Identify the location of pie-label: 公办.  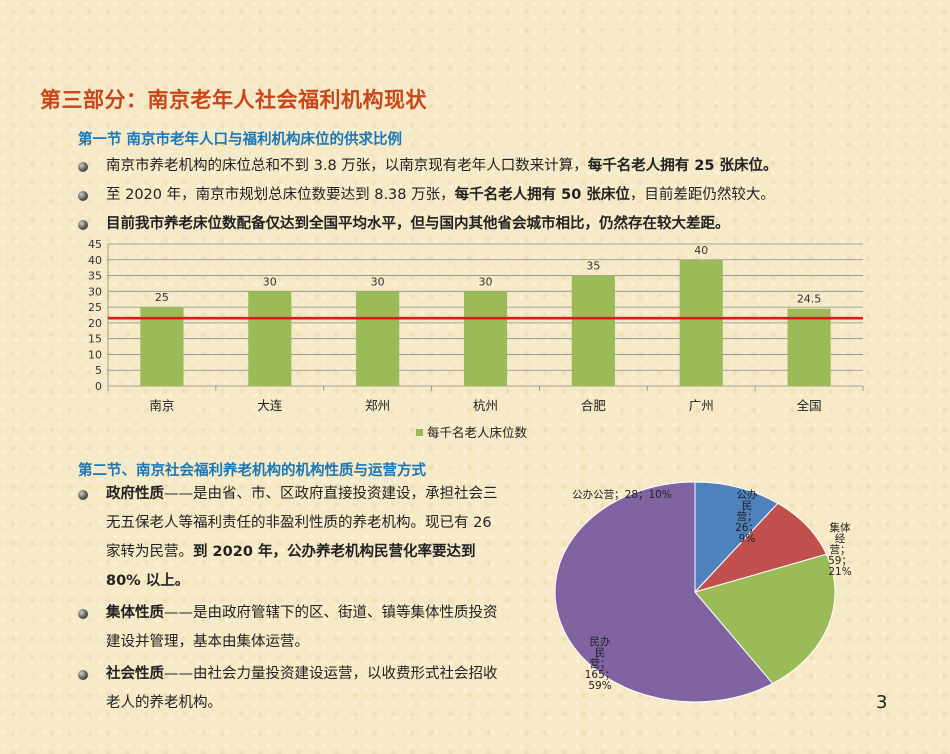
(747, 494).